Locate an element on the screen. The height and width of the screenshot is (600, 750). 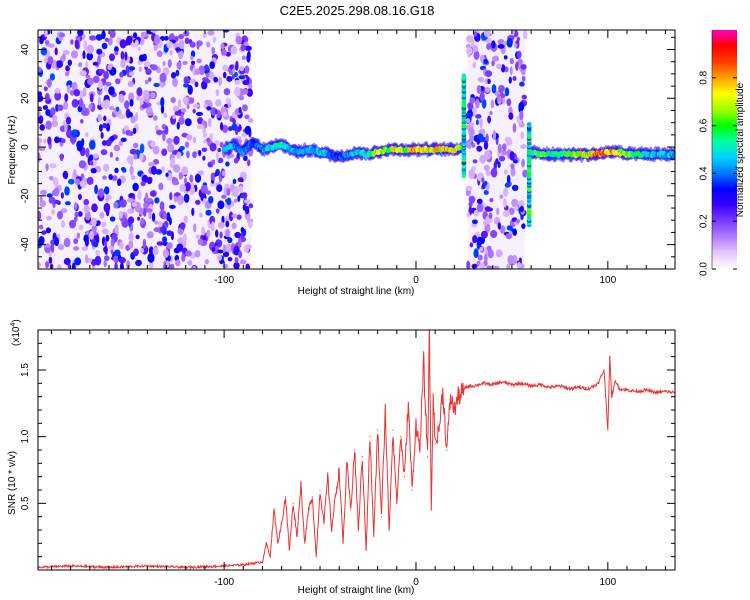
svg-text: (x104) is located at coordinates (16, 332).